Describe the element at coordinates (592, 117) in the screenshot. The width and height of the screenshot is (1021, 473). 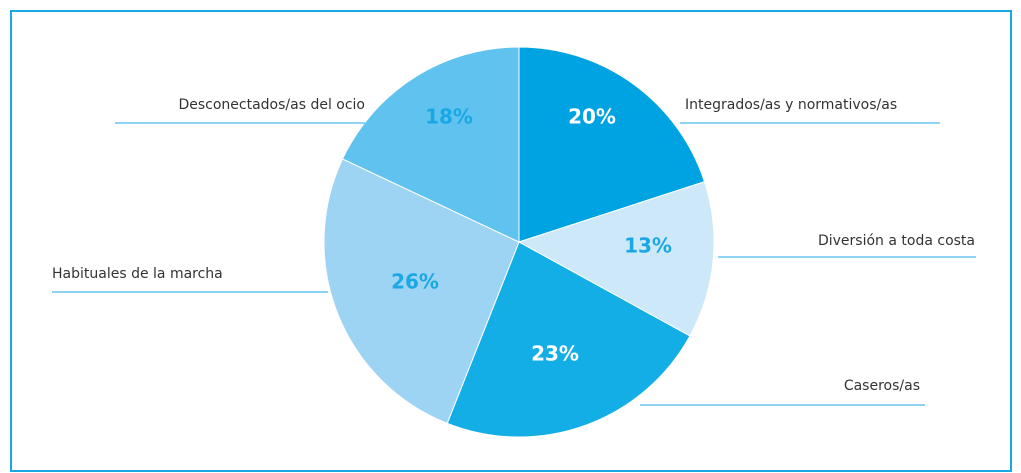
I see `slice-label: 20%` at that location.